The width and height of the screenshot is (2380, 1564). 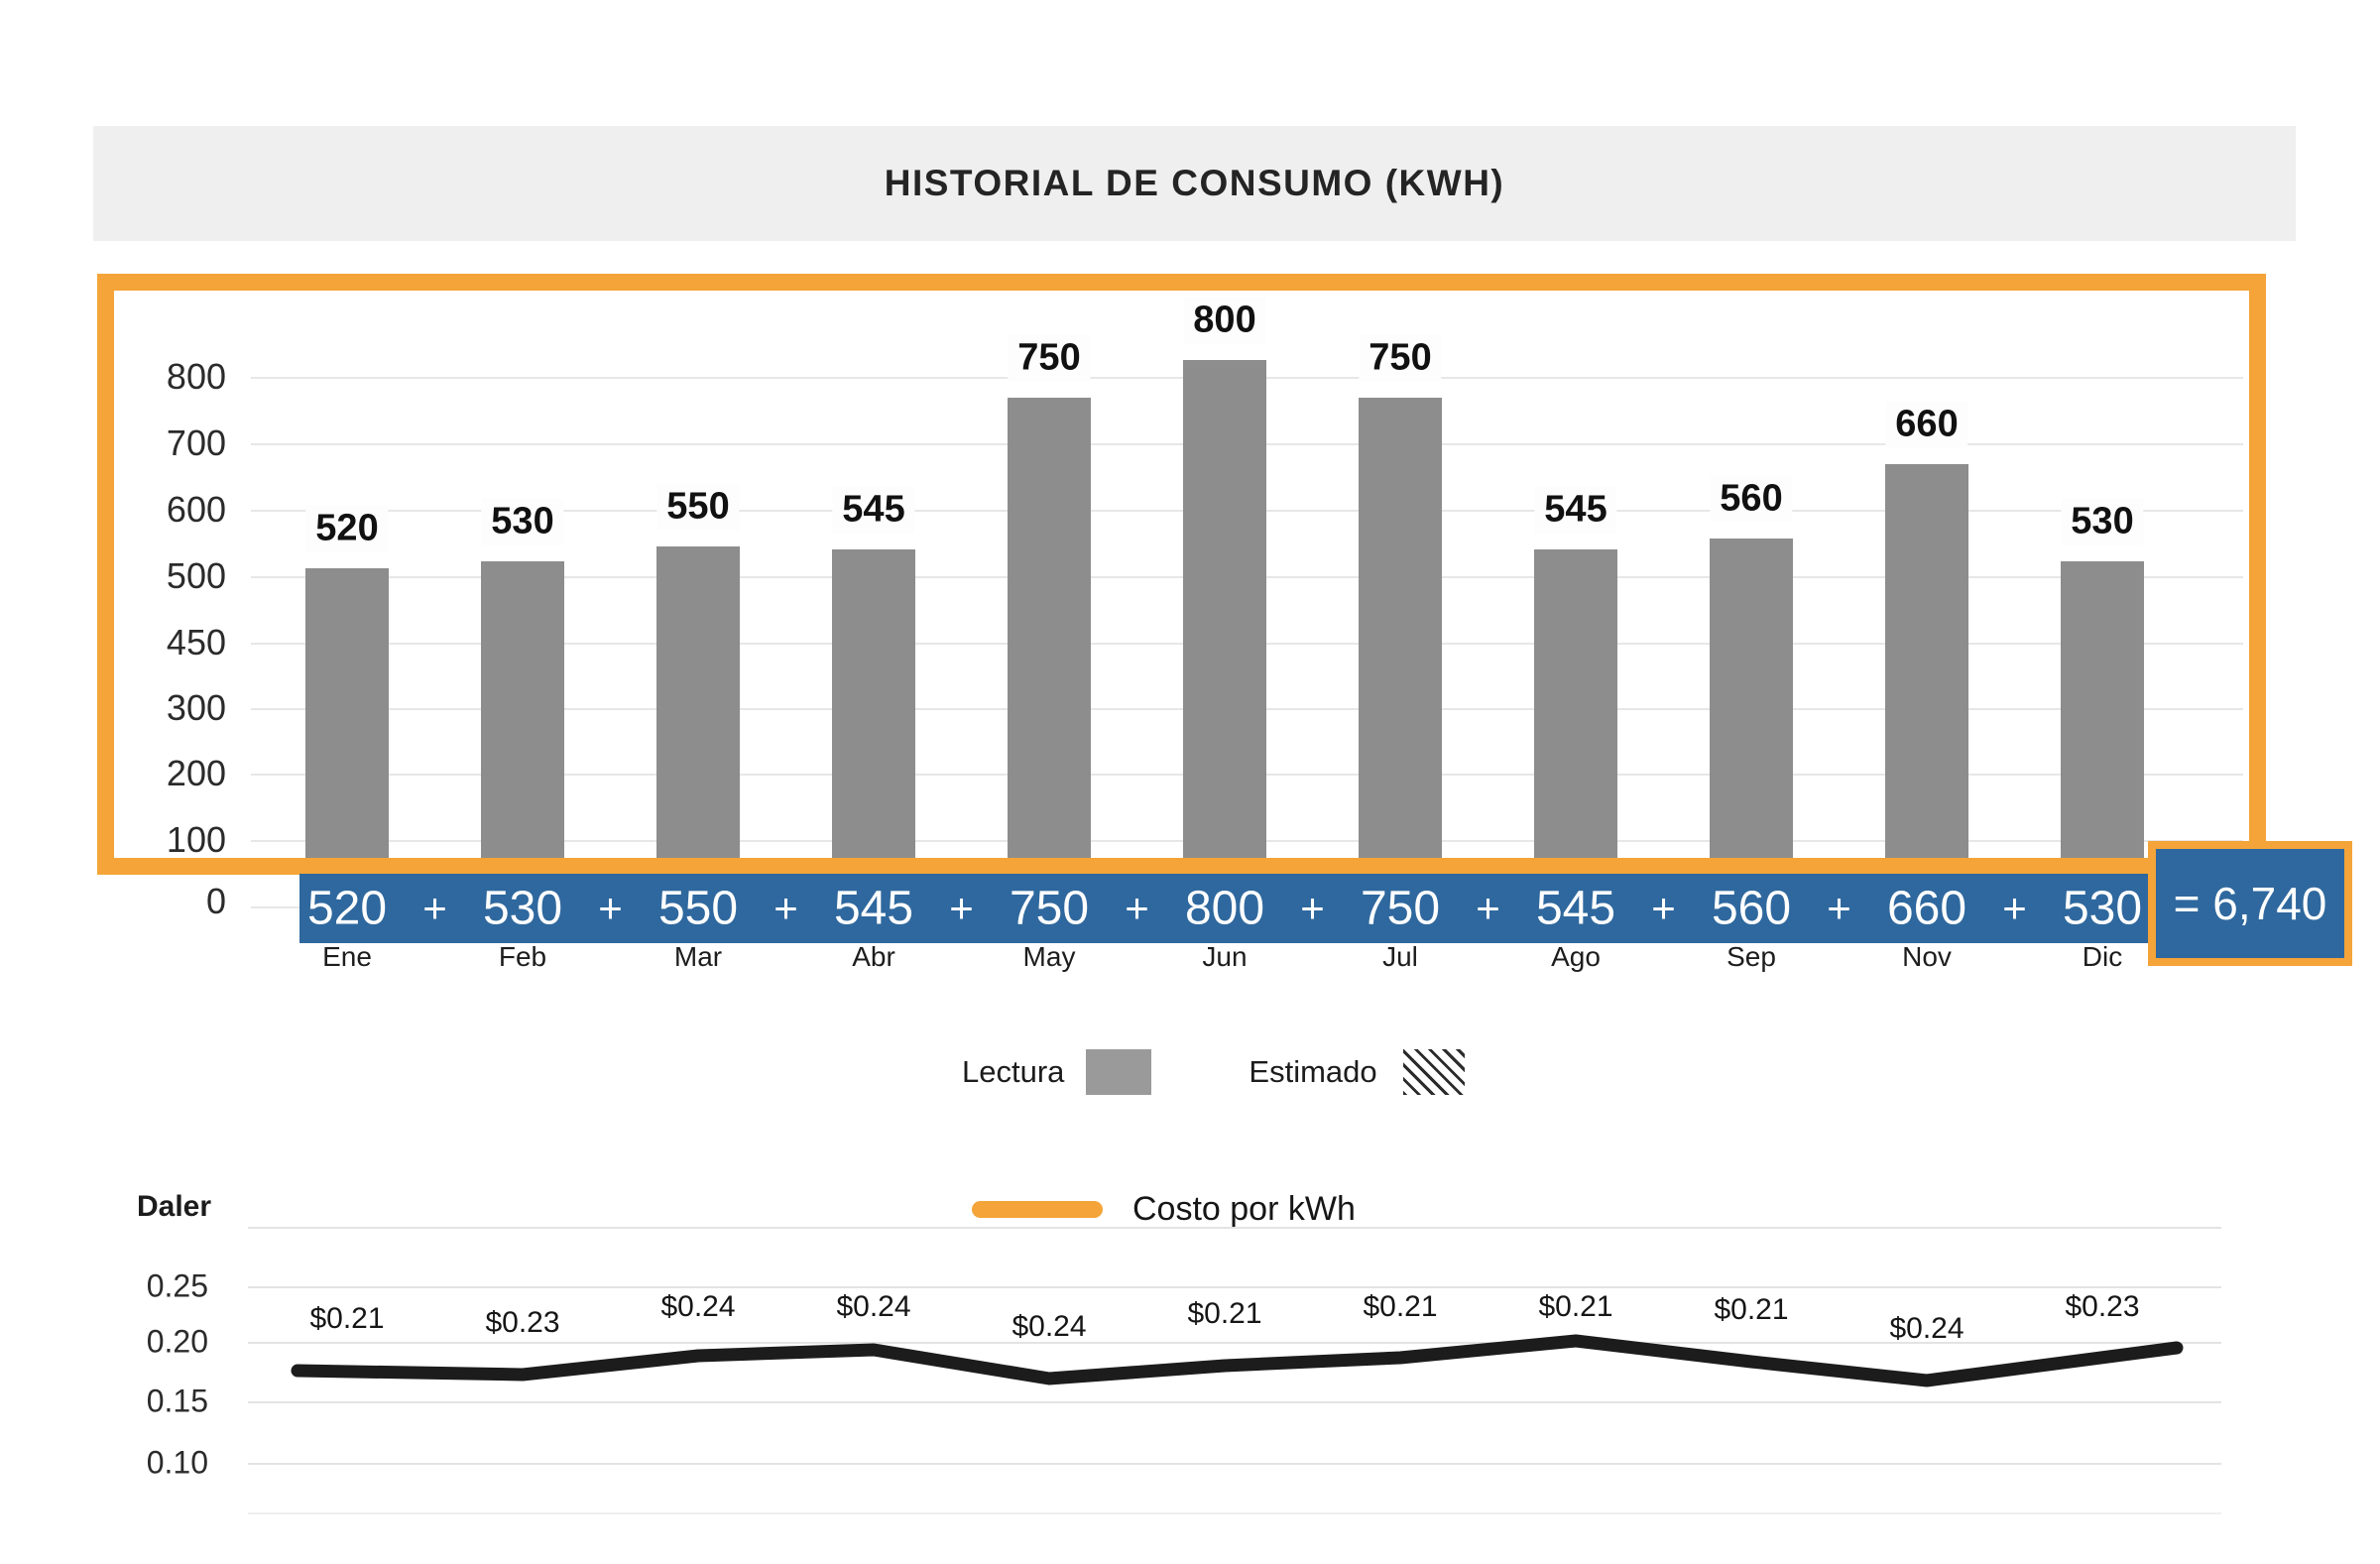 What do you see at coordinates (2102, 956) in the screenshot?
I see `month-label: Dic` at bounding box center [2102, 956].